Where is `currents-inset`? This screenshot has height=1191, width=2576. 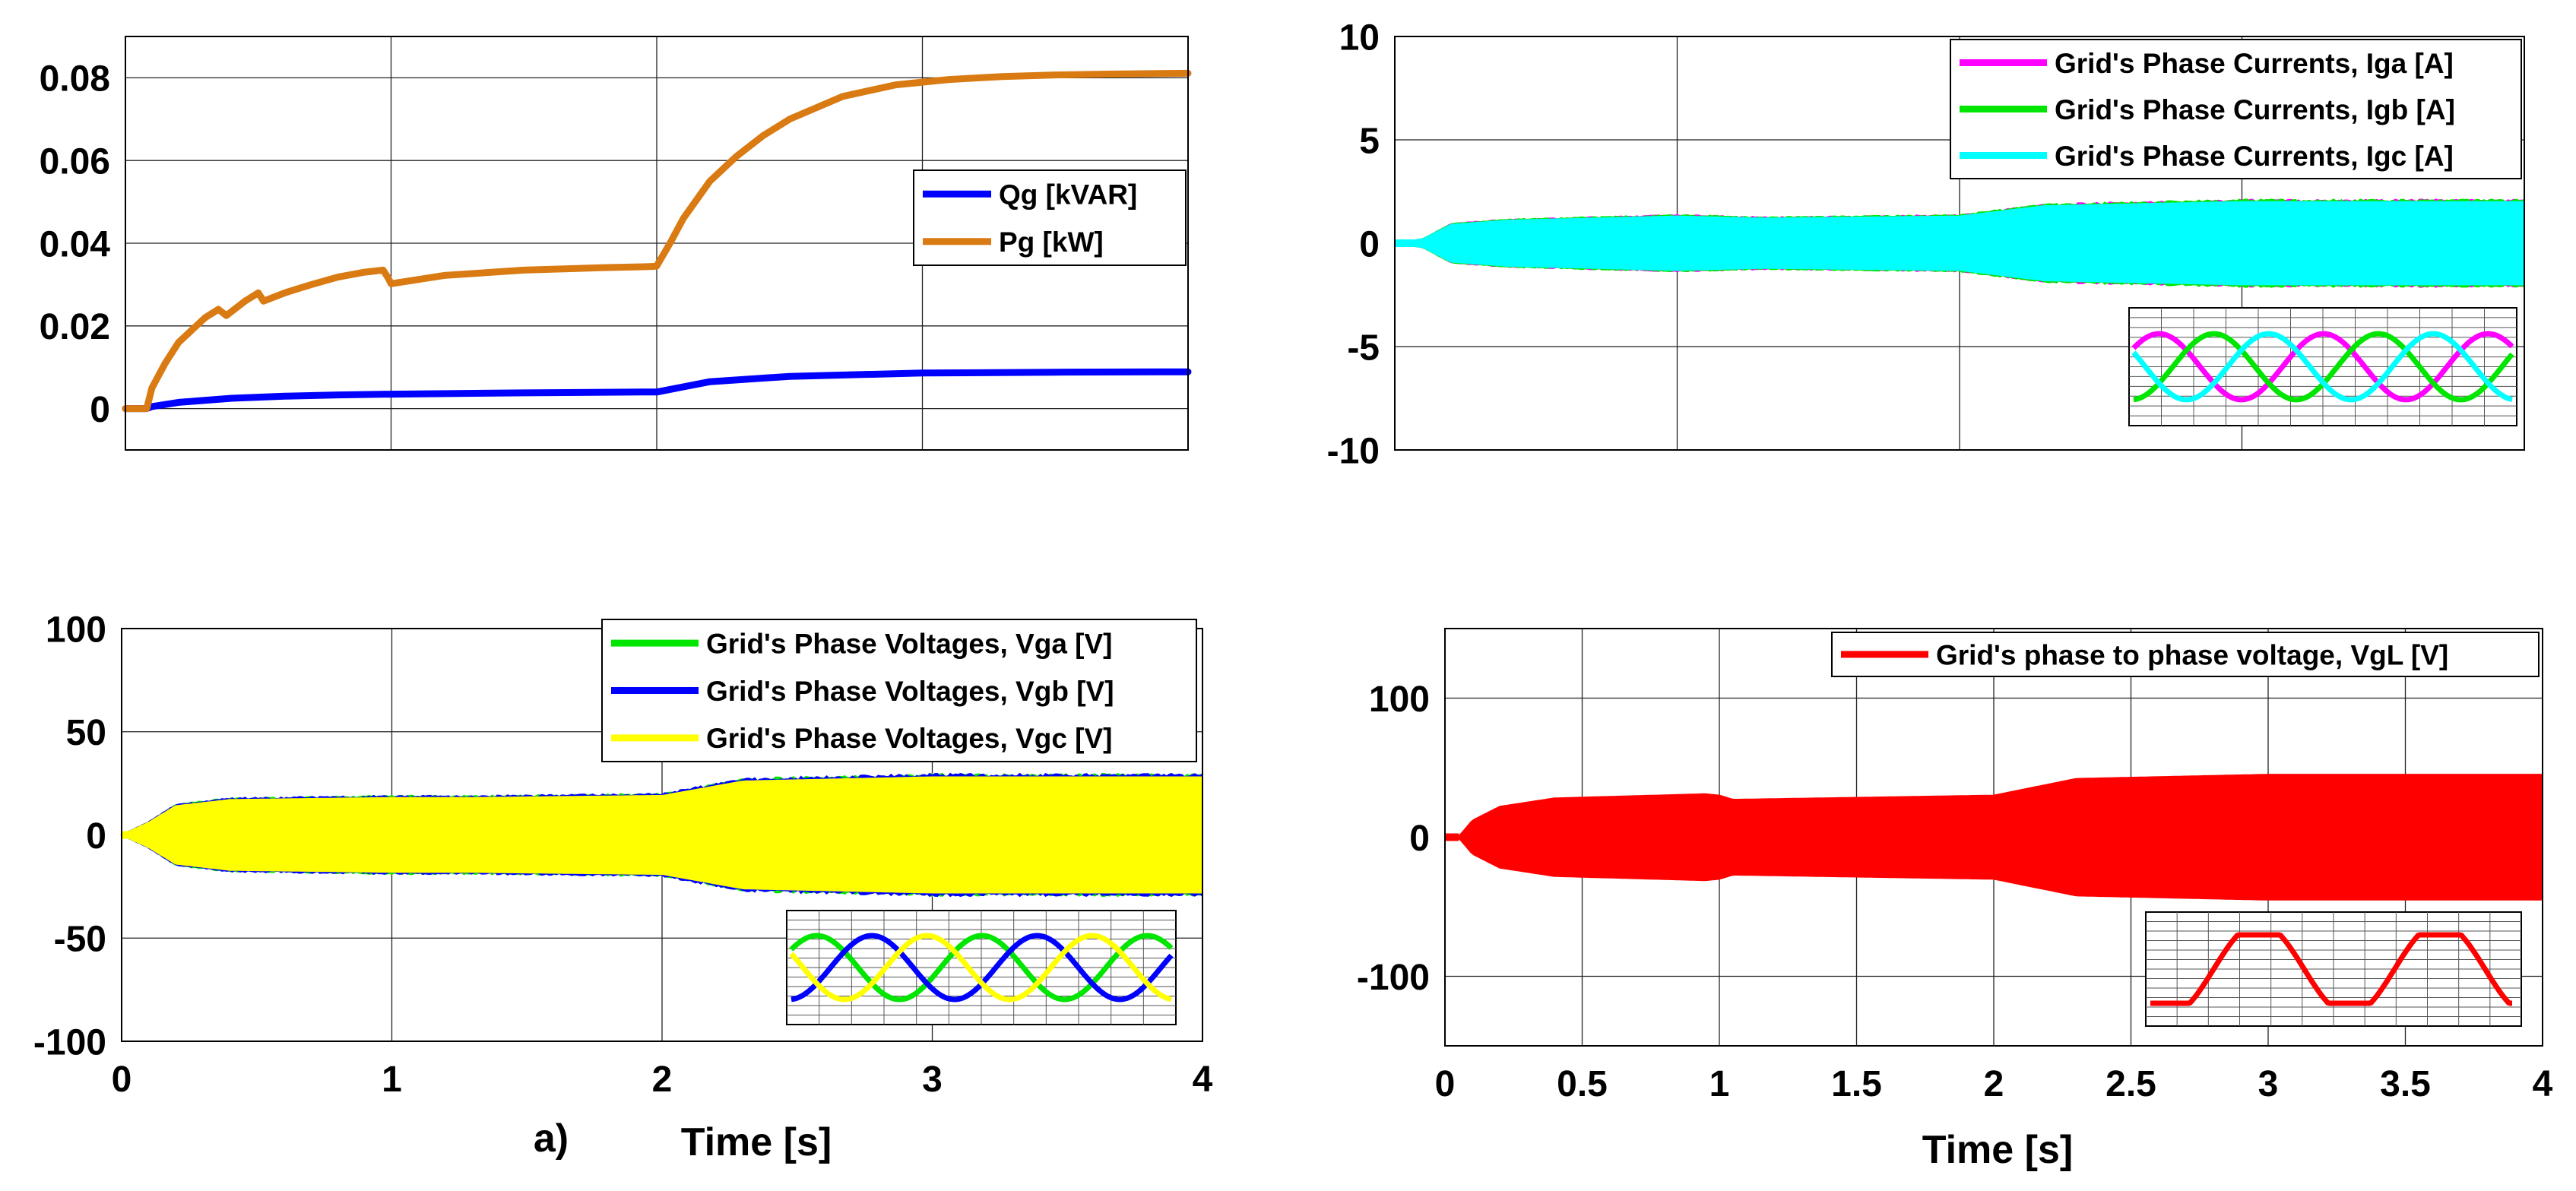
currents-inset is located at coordinates (2322, 367).